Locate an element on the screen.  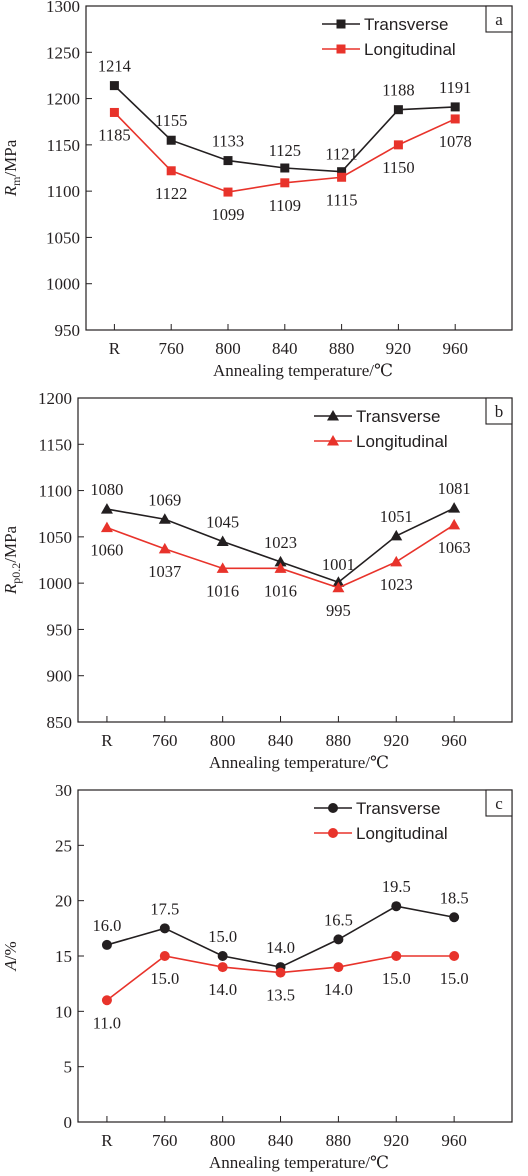
panel-tag-label: c is located at coordinates (499, 803).